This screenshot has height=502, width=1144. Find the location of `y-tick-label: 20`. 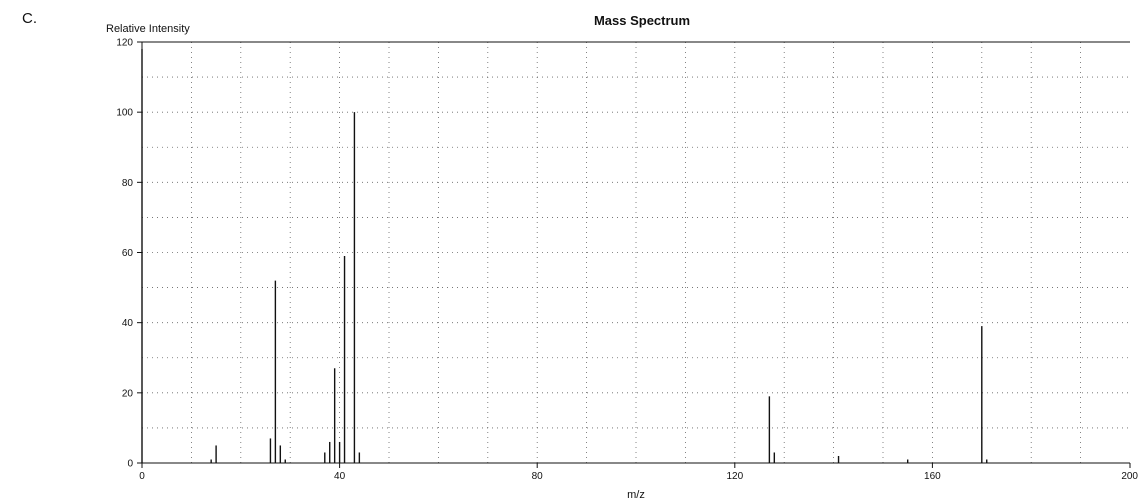

y-tick-label: 20 is located at coordinates (128, 393).